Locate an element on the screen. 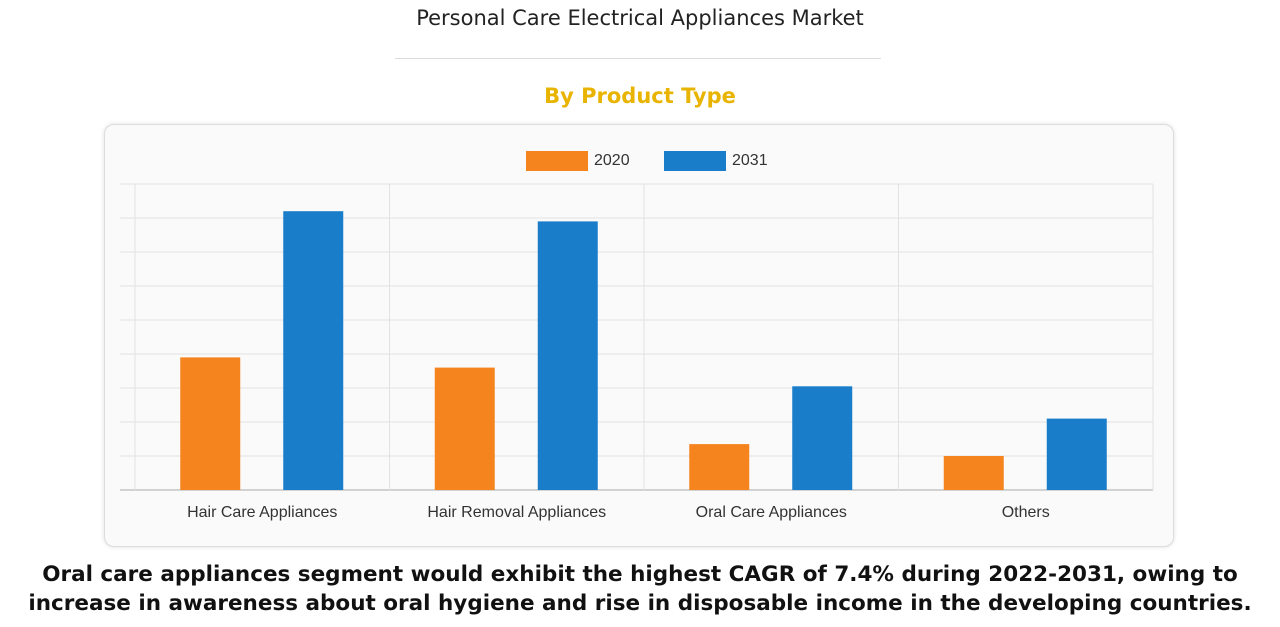  divider is located at coordinates (638, 58).